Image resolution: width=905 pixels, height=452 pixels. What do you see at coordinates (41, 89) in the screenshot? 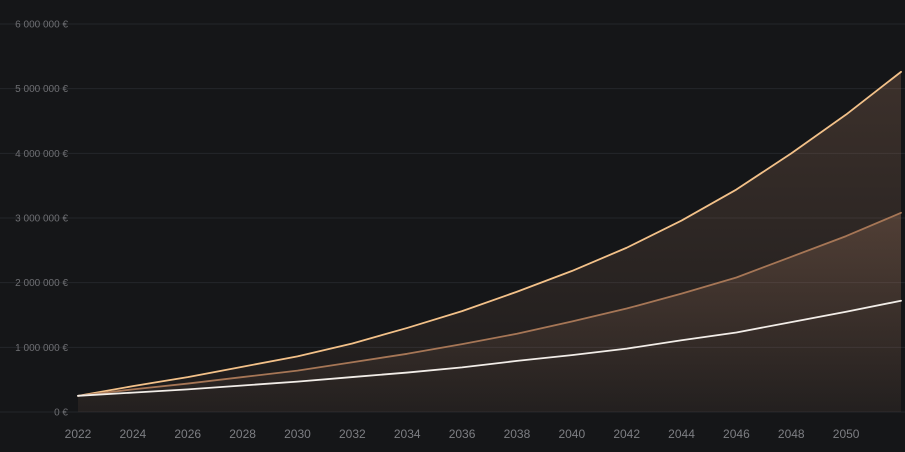
I see `y-tick-label: 5 000 000 €` at bounding box center [41, 89].